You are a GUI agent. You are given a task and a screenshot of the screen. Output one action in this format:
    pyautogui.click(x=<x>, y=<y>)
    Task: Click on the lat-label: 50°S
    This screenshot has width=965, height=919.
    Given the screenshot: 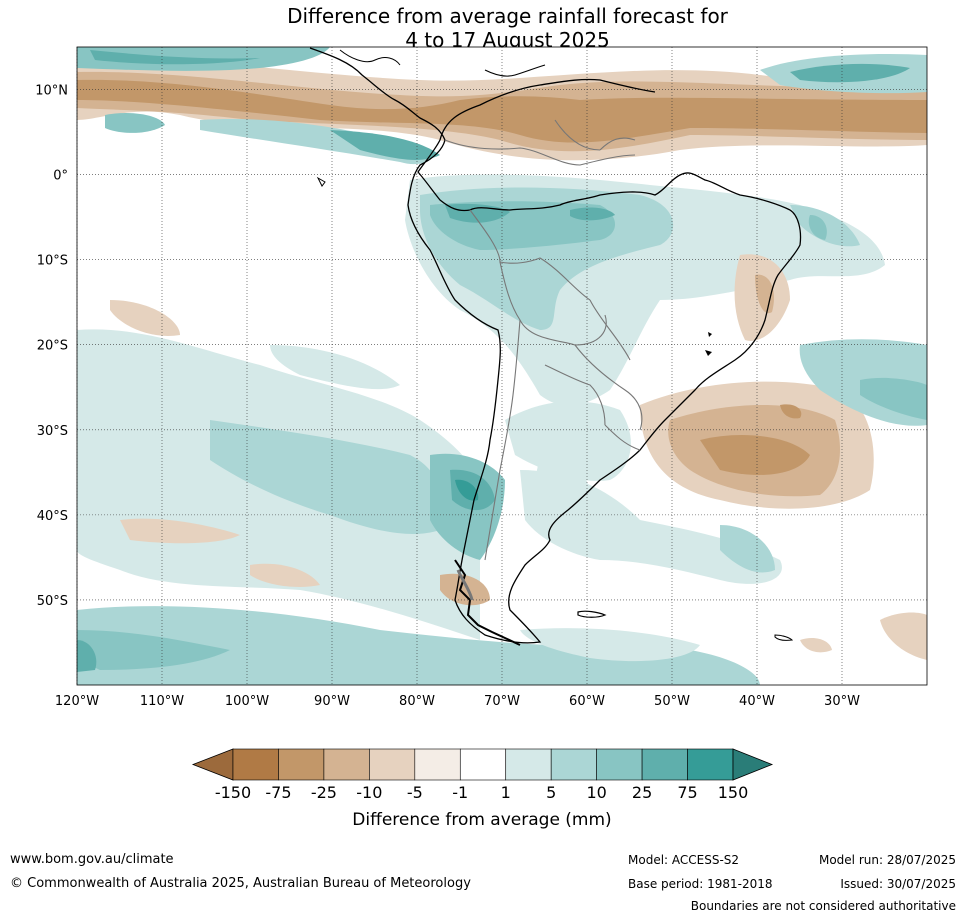 What is the action you would take?
    pyautogui.click(x=52, y=601)
    